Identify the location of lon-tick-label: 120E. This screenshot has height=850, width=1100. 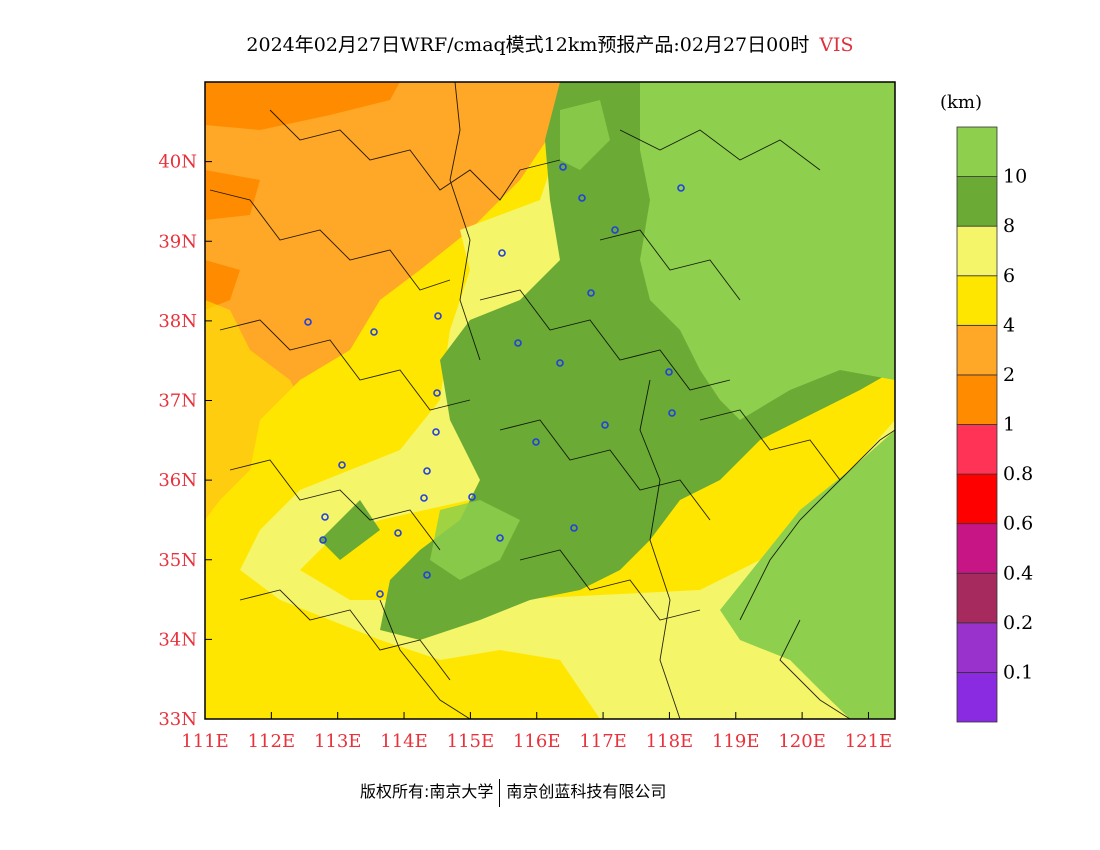
(802, 741).